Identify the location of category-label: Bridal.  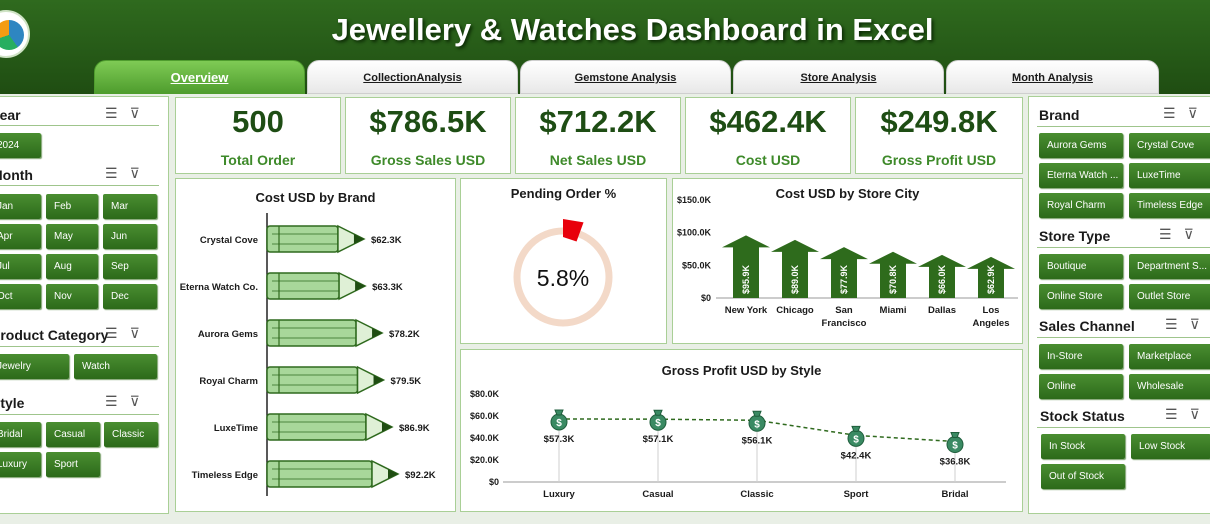
(955, 494).